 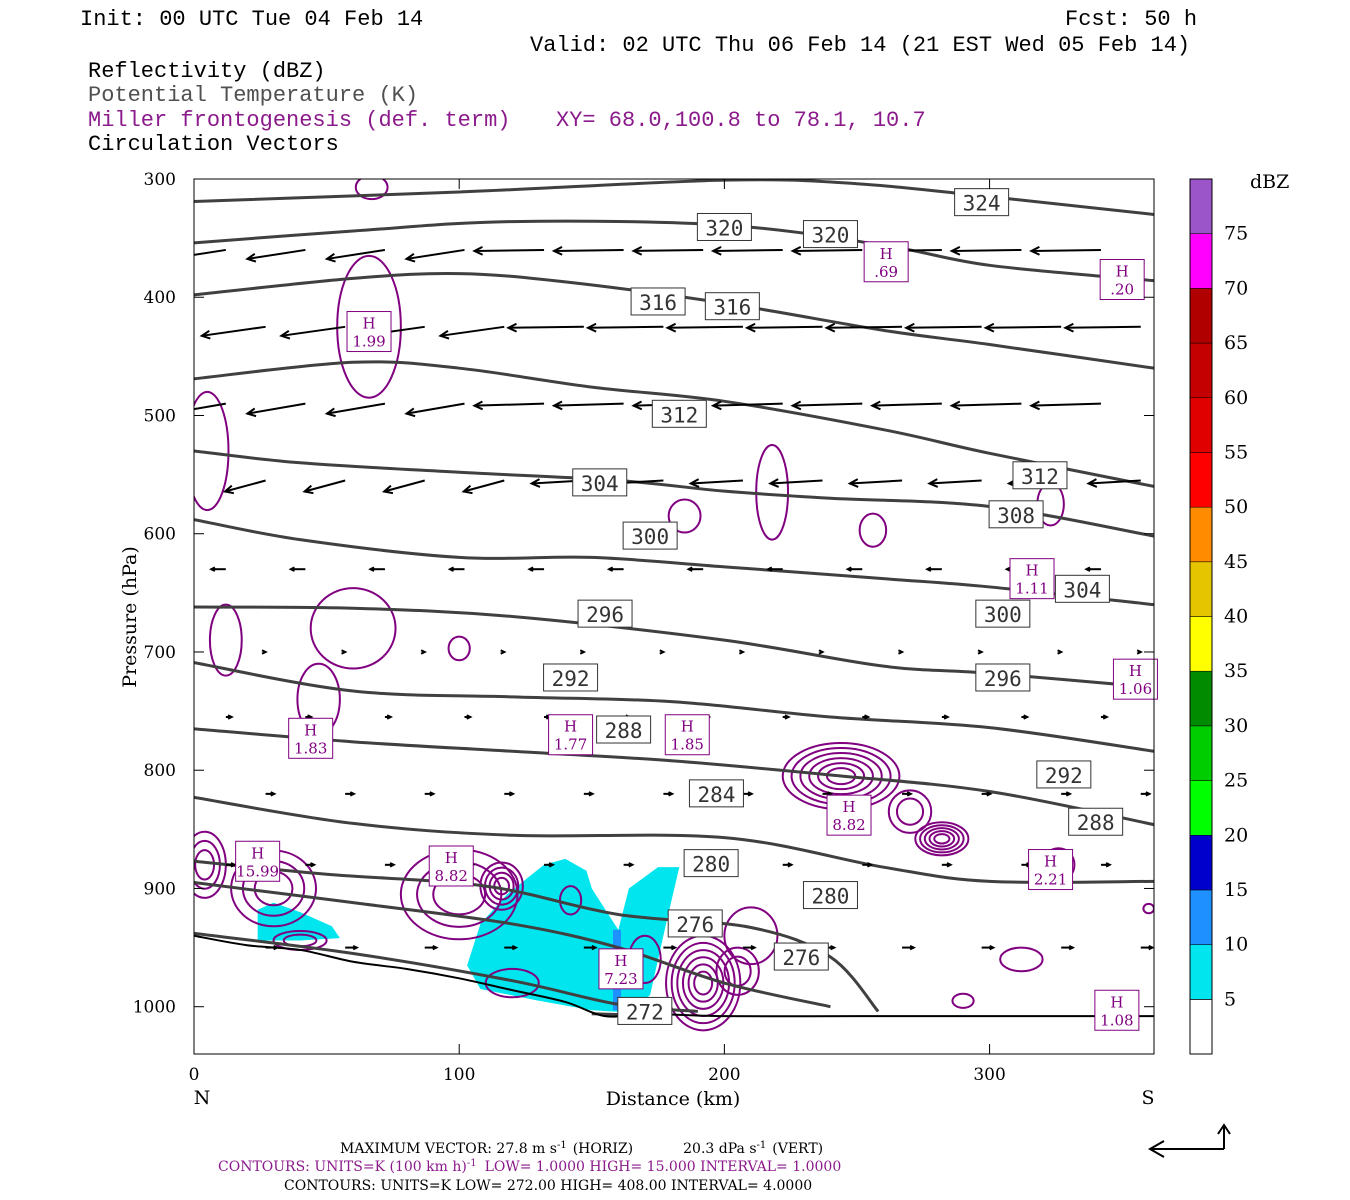 I want to click on fronto-max-value: 1.85, so click(x=687, y=745).